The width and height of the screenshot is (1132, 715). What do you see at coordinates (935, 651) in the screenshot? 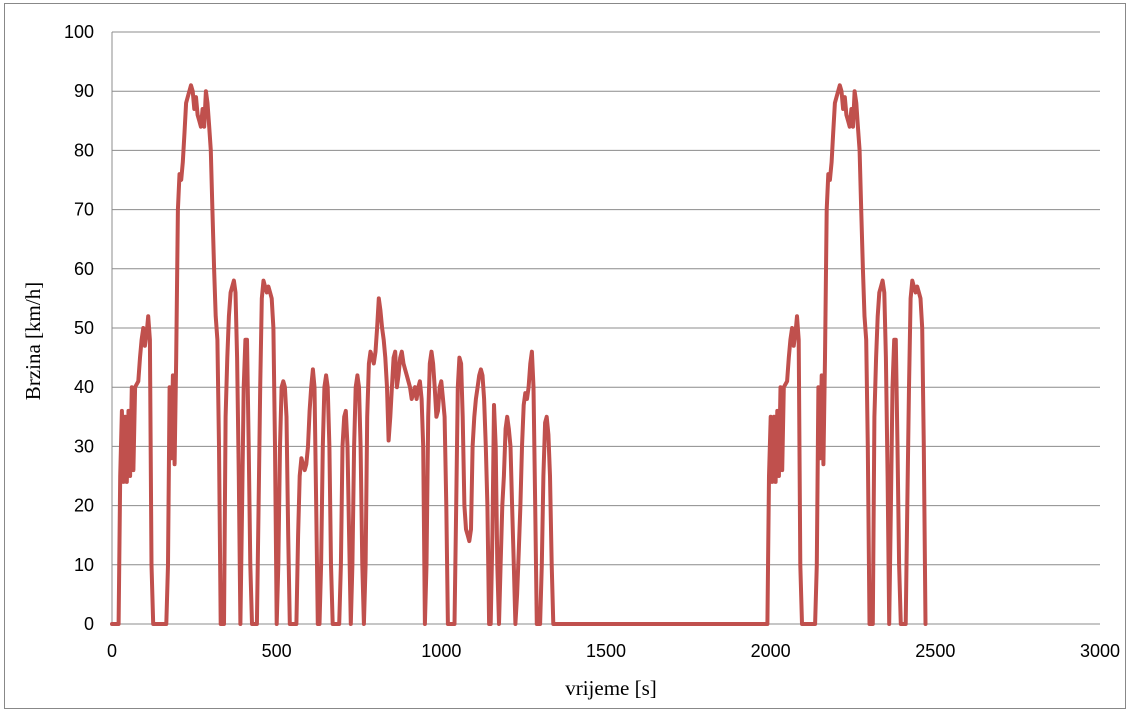
I see `x-tick-label-2500: 2500` at bounding box center [935, 651].